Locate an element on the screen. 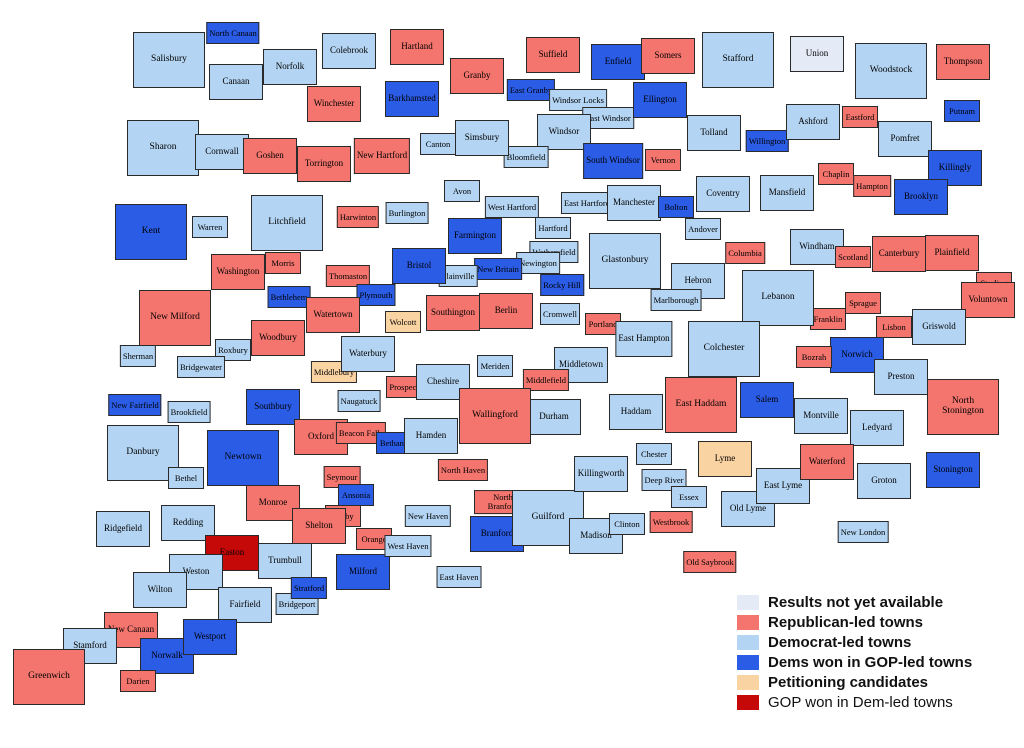 The height and width of the screenshot is (748, 1024). town-montville: Montville is located at coordinates (821, 416).